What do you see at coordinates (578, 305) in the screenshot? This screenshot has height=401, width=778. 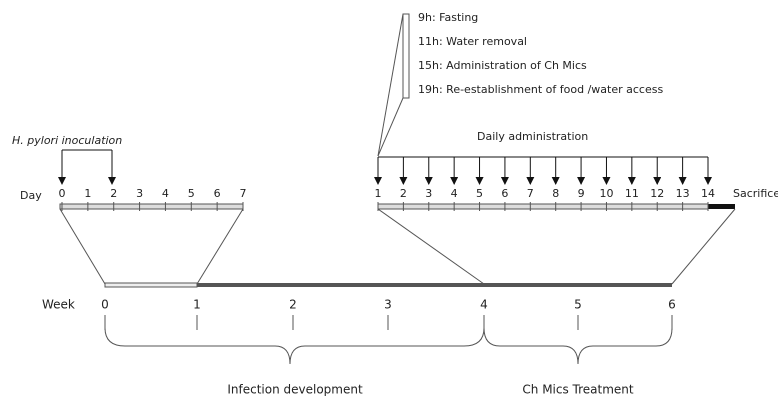 I see `week-number: 5` at bounding box center [578, 305].